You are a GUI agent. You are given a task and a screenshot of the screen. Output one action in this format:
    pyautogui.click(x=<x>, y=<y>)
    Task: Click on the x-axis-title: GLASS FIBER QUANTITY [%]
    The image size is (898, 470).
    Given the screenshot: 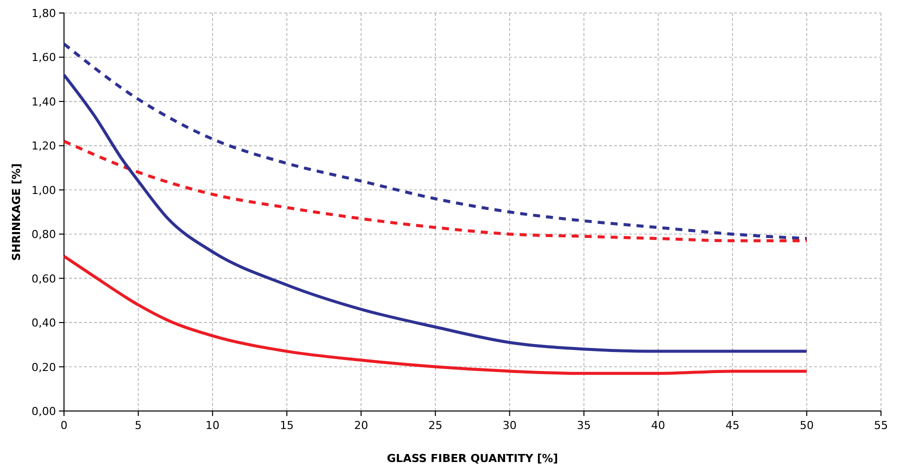 What is the action you would take?
    pyautogui.click(x=472, y=458)
    